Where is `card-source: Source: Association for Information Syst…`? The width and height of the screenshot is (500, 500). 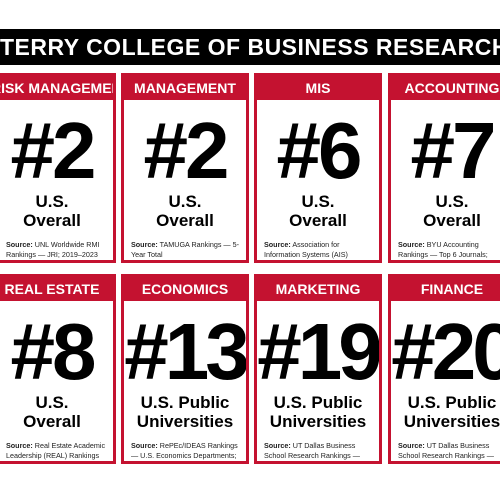
card-source: Source: Association for Information Syst… is located at coordinates (319, 250).